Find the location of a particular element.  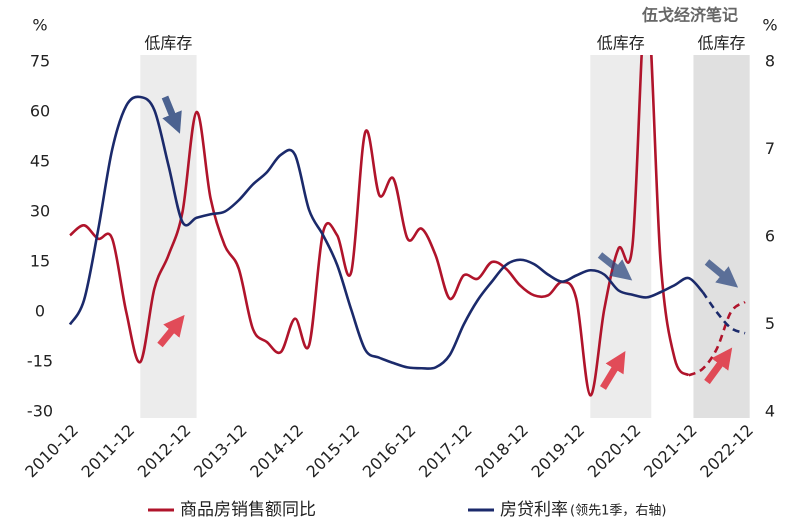

x-tick-label: 2017-12 is located at coordinates (445, 451).